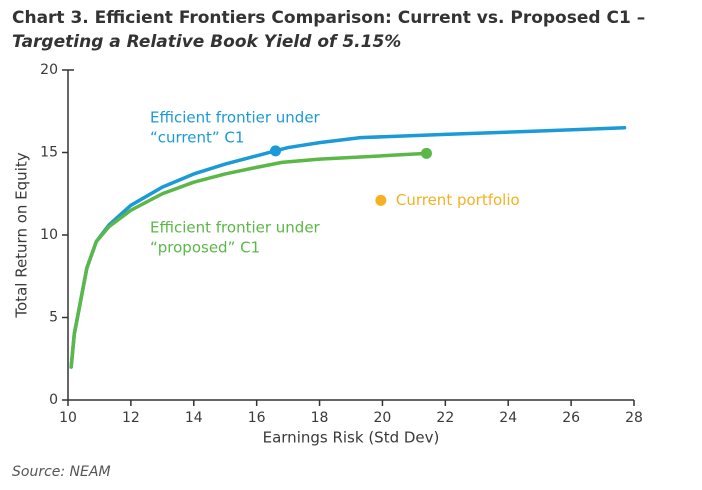 The image size is (702, 490). What do you see at coordinates (53, 400) in the screenshot?
I see `y-tick-label: 0` at bounding box center [53, 400].